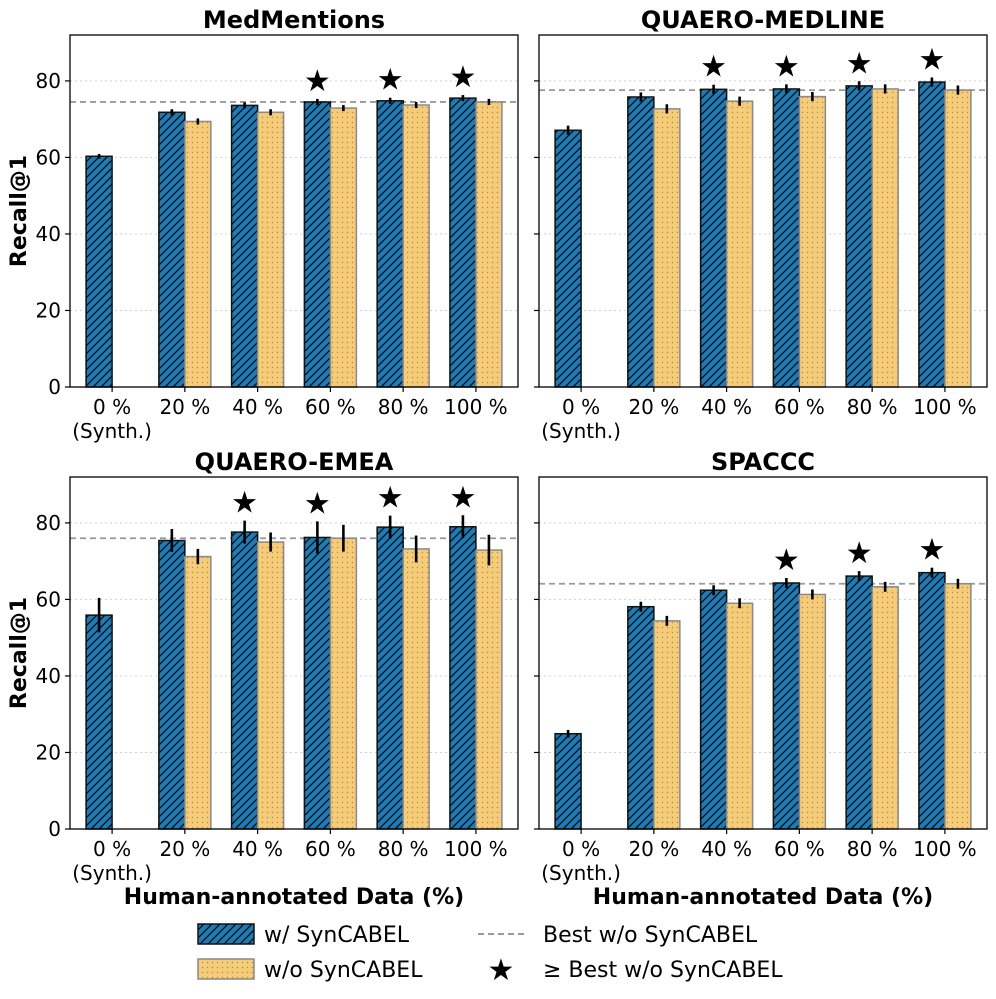 The width and height of the screenshot is (996, 999). Describe the element at coordinates (54, 387) in the screenshot. I see `y-tick-label: 0` at that location.